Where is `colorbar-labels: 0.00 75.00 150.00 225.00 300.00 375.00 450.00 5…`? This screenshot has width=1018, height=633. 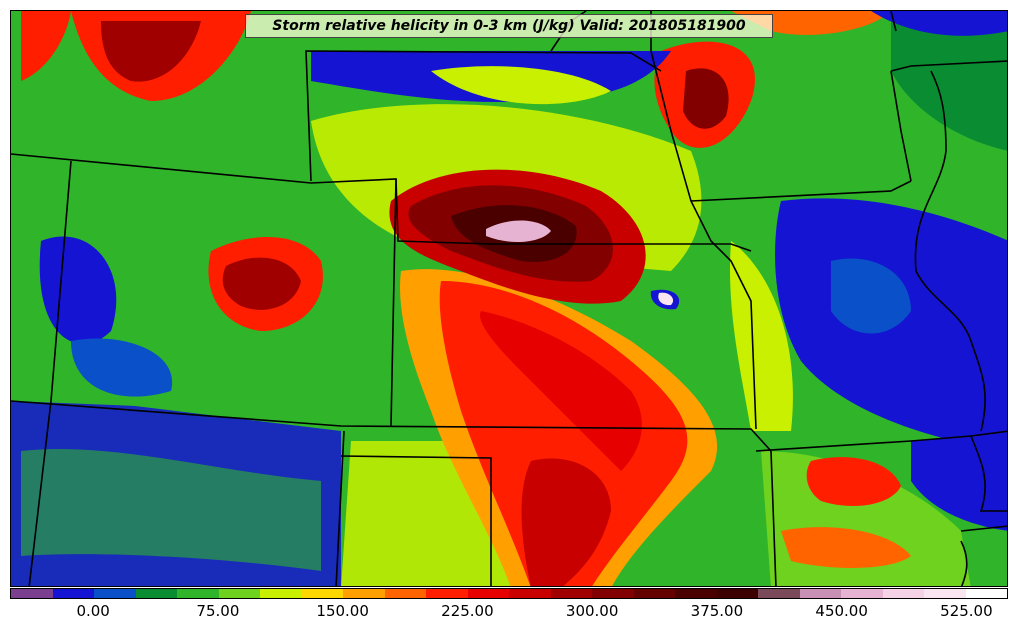
colorbar-labels: 0.00 75.00 150.00 225.00 300.00 375.00 450.00 5… is located at coordinates (509, 612).